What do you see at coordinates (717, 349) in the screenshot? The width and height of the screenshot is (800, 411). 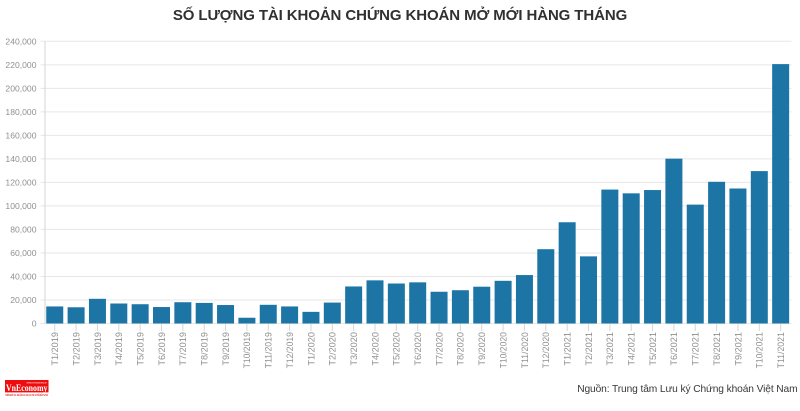 I see `svg-text: T8/2021` at bounding box center [717, 349].